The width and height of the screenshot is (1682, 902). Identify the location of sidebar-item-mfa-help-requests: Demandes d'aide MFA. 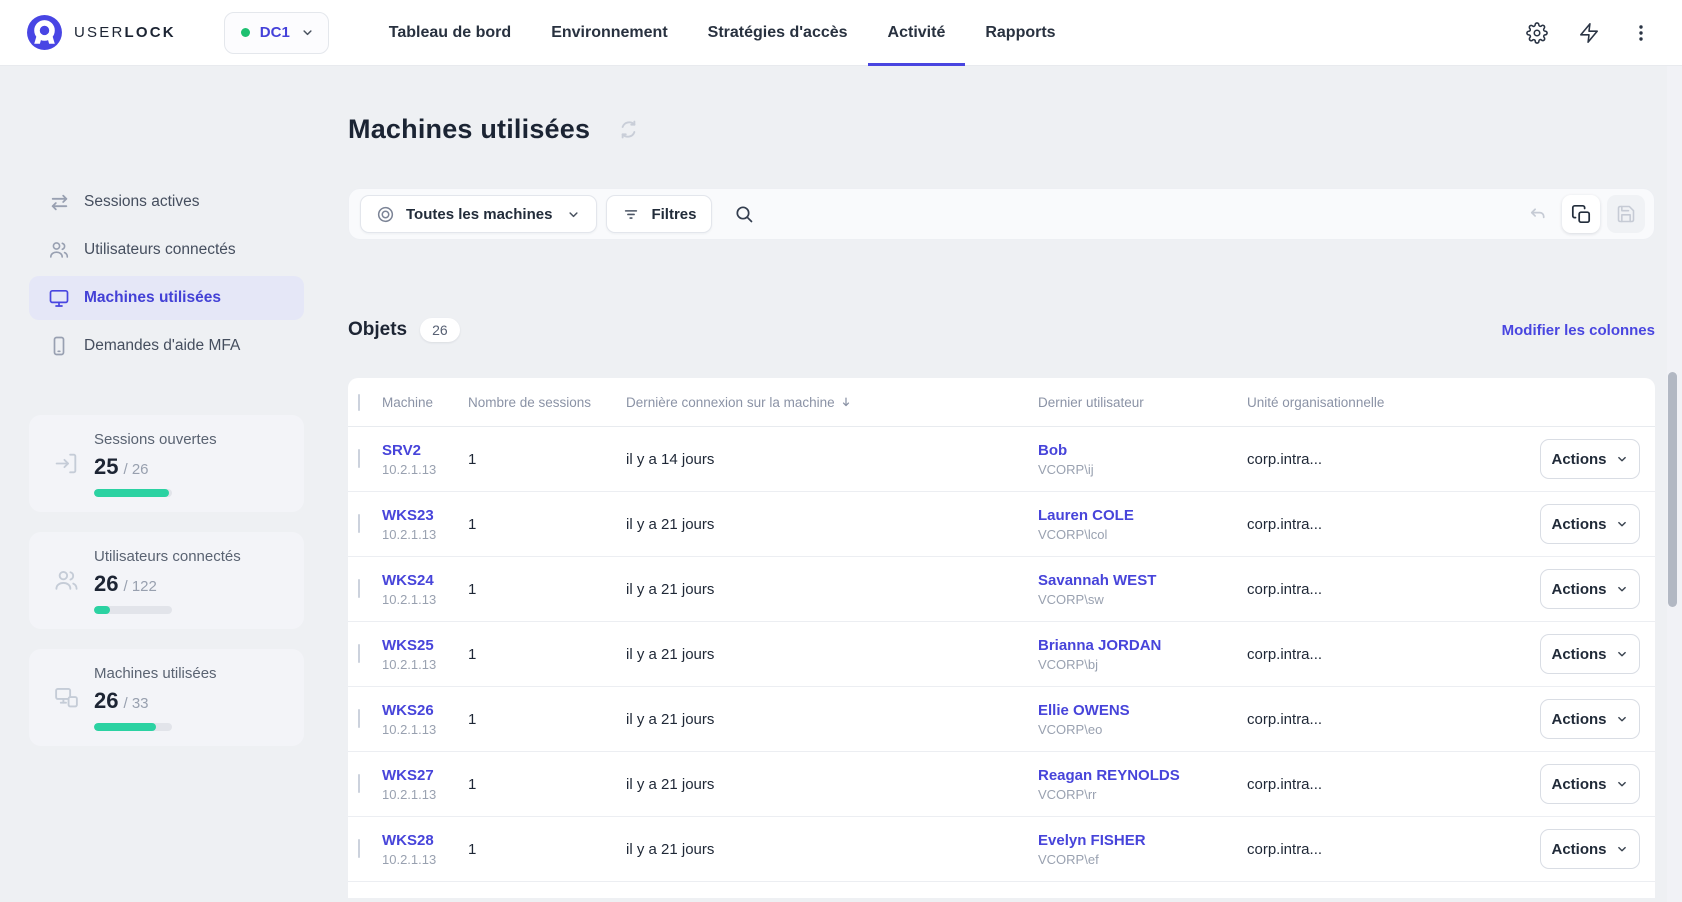
(166, 346).